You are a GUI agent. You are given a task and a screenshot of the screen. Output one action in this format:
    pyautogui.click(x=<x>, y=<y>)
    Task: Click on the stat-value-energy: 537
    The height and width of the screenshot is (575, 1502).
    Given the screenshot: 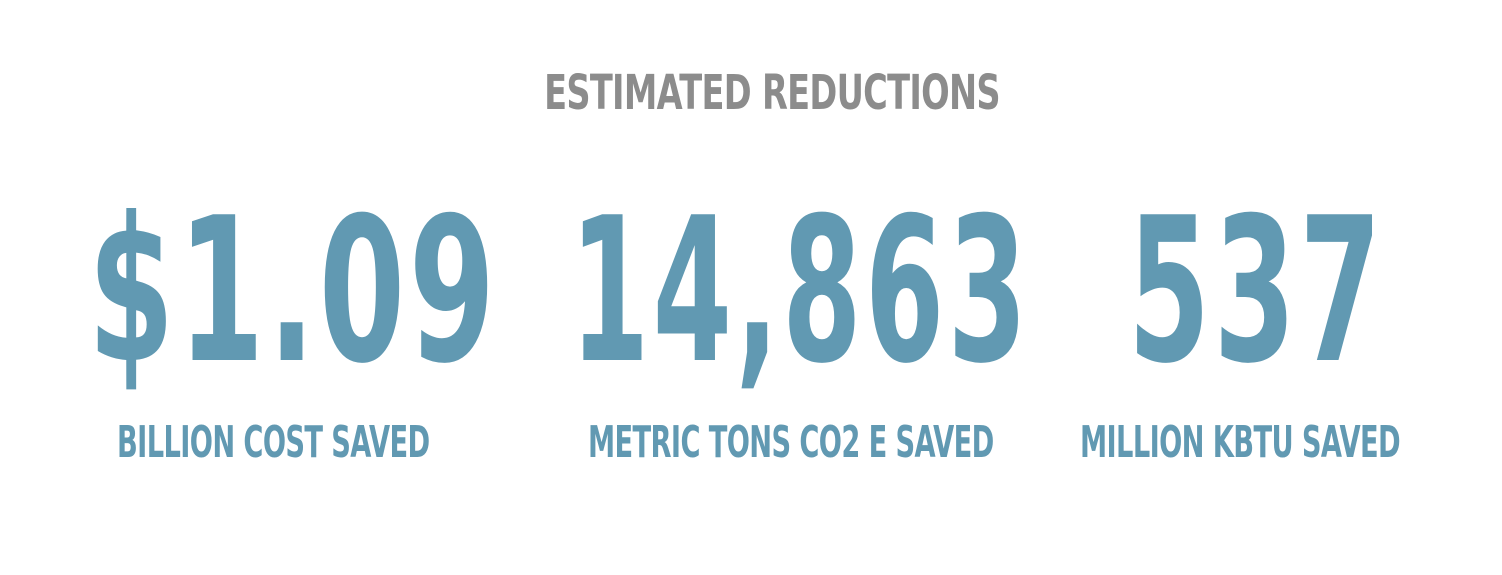 What is the action you would take?
    pyautogui.click(x=1256, y=291)
    